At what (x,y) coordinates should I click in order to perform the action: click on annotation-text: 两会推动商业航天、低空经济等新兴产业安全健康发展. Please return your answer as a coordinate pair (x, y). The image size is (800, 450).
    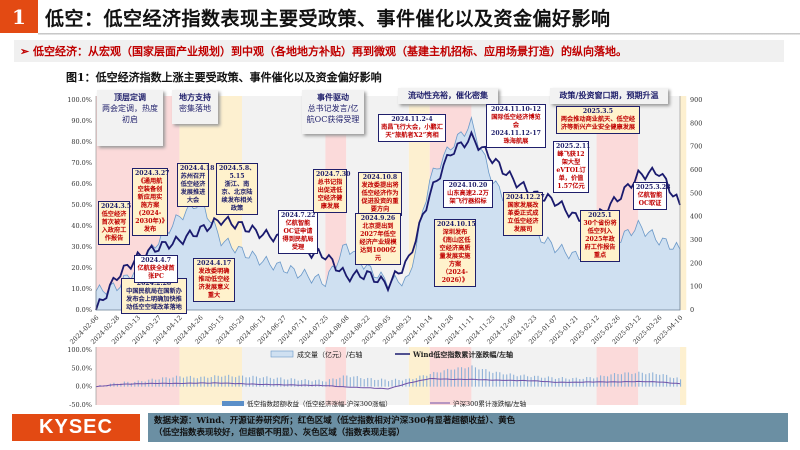
    Looking at the image, I should click on (598, 123).